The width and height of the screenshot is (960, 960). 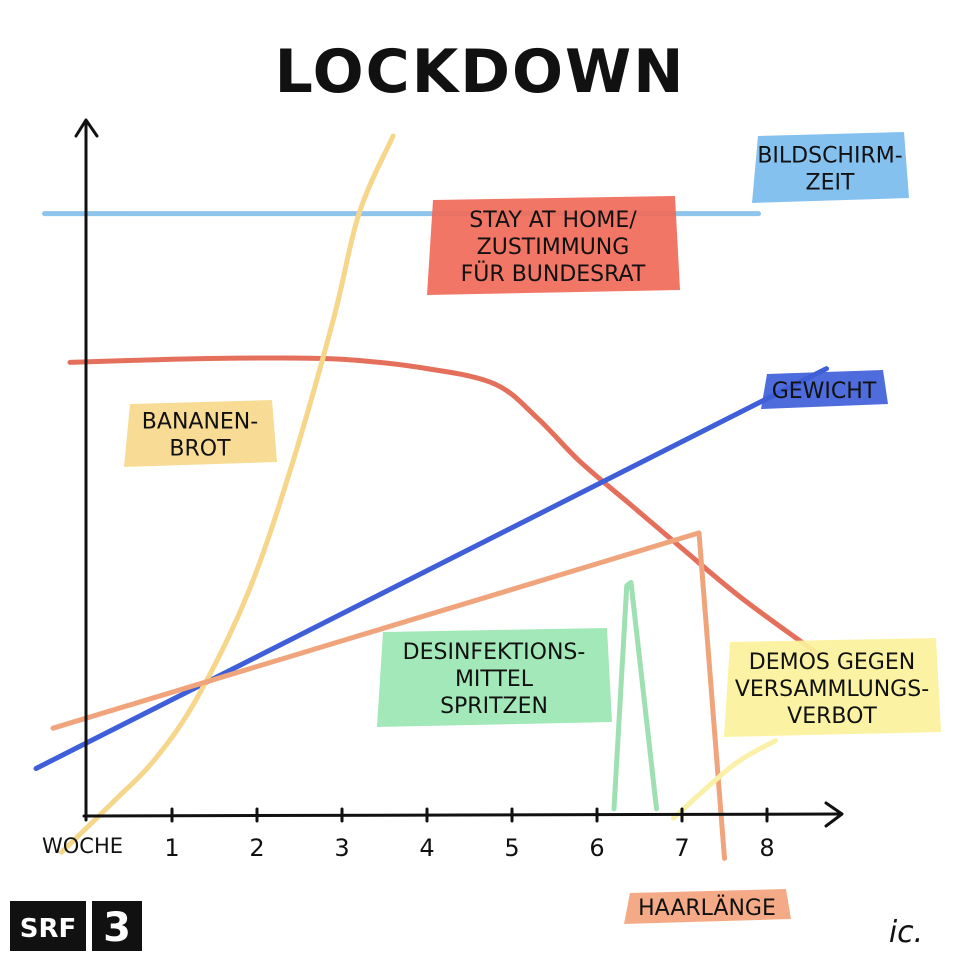 I want to click on srf-logo-box, so click(x=48, y=926).